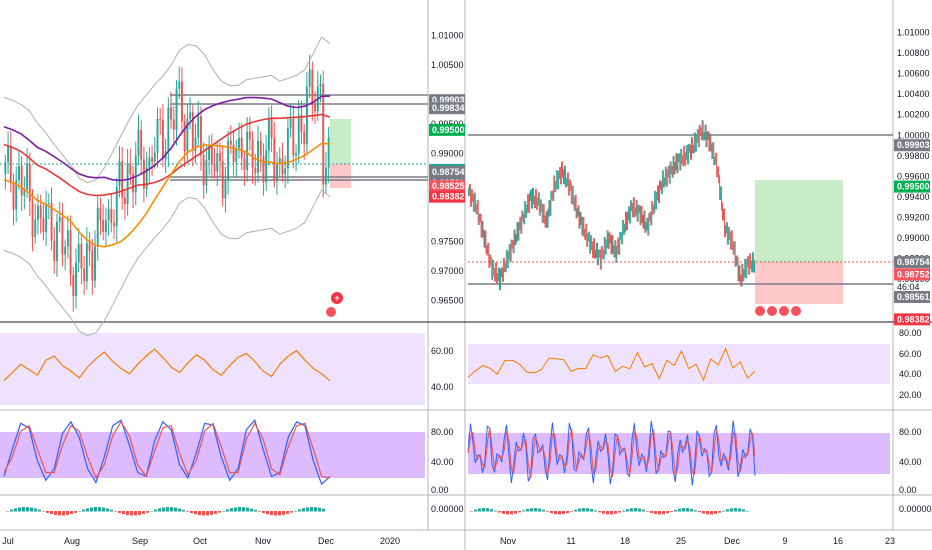 This screenshot has height=550, width=932. What do you see at coordinates (340, 141) in the screenshot?
I see `left-target-zone` at bounding box center [340, 141].